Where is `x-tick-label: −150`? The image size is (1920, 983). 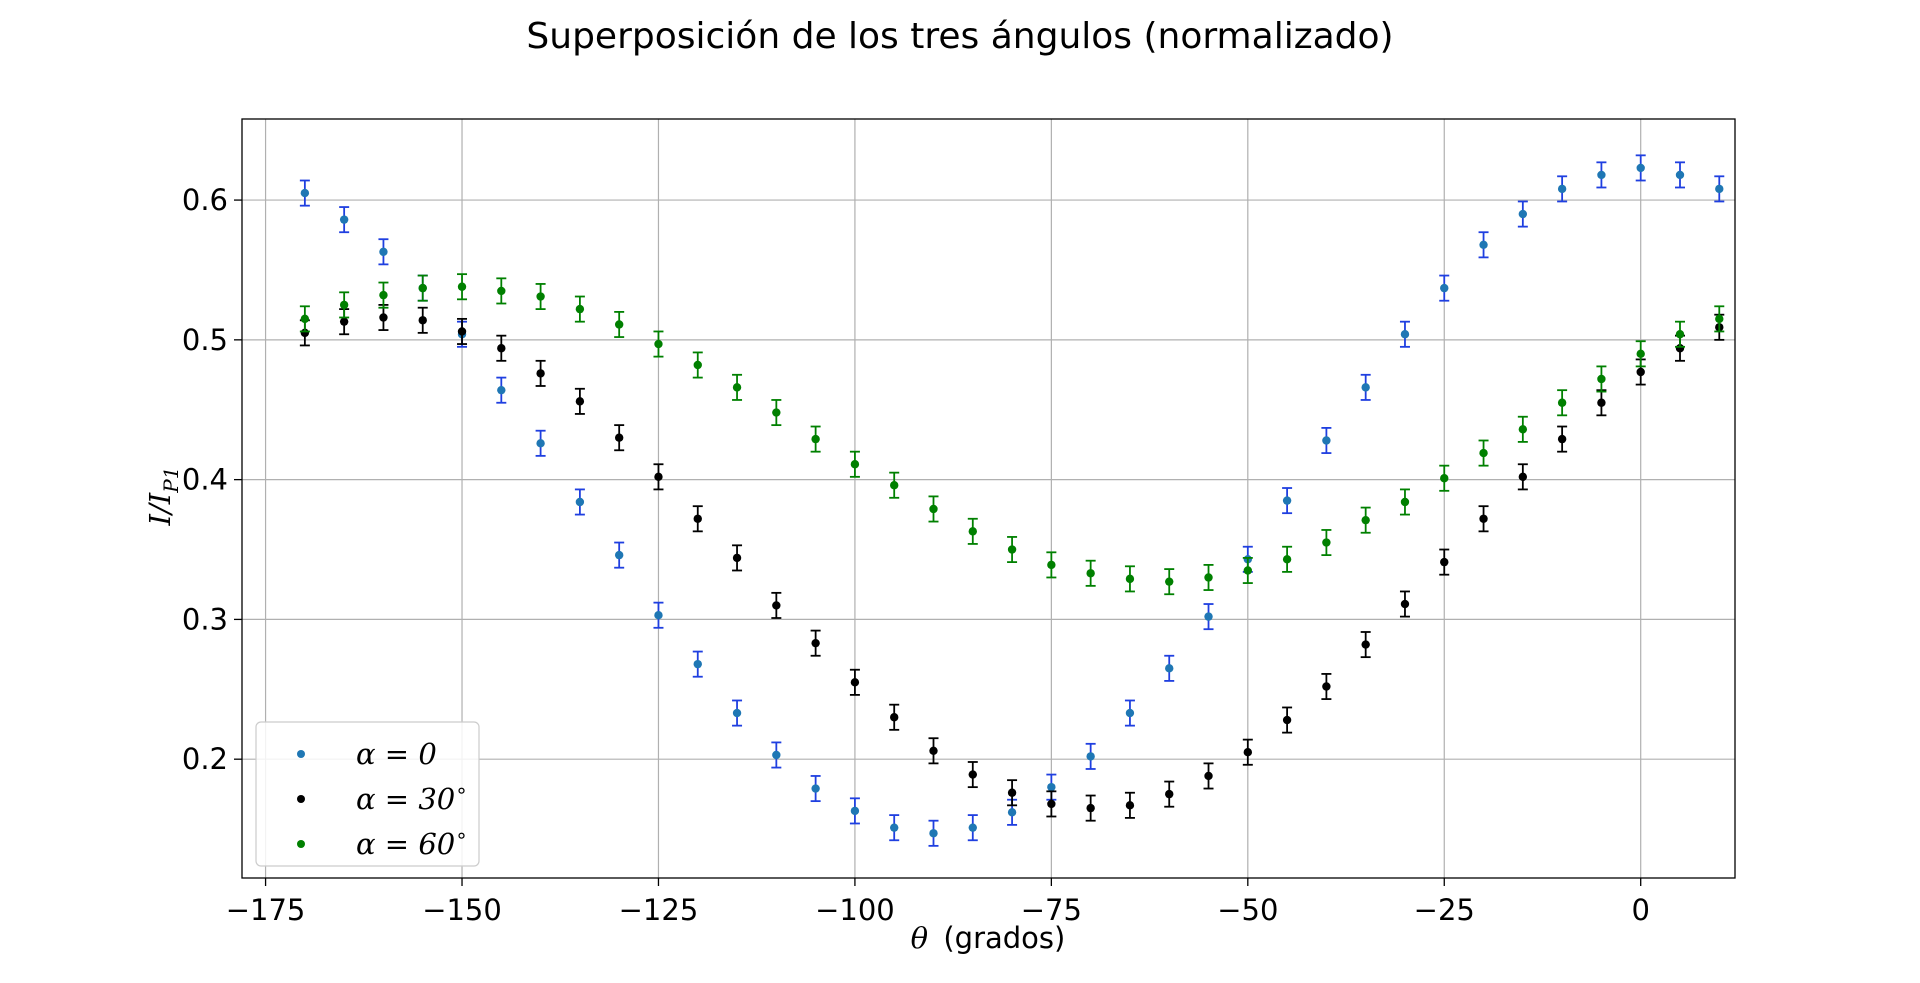 x-tick-label: −150 is located at coordinates (462, 910).